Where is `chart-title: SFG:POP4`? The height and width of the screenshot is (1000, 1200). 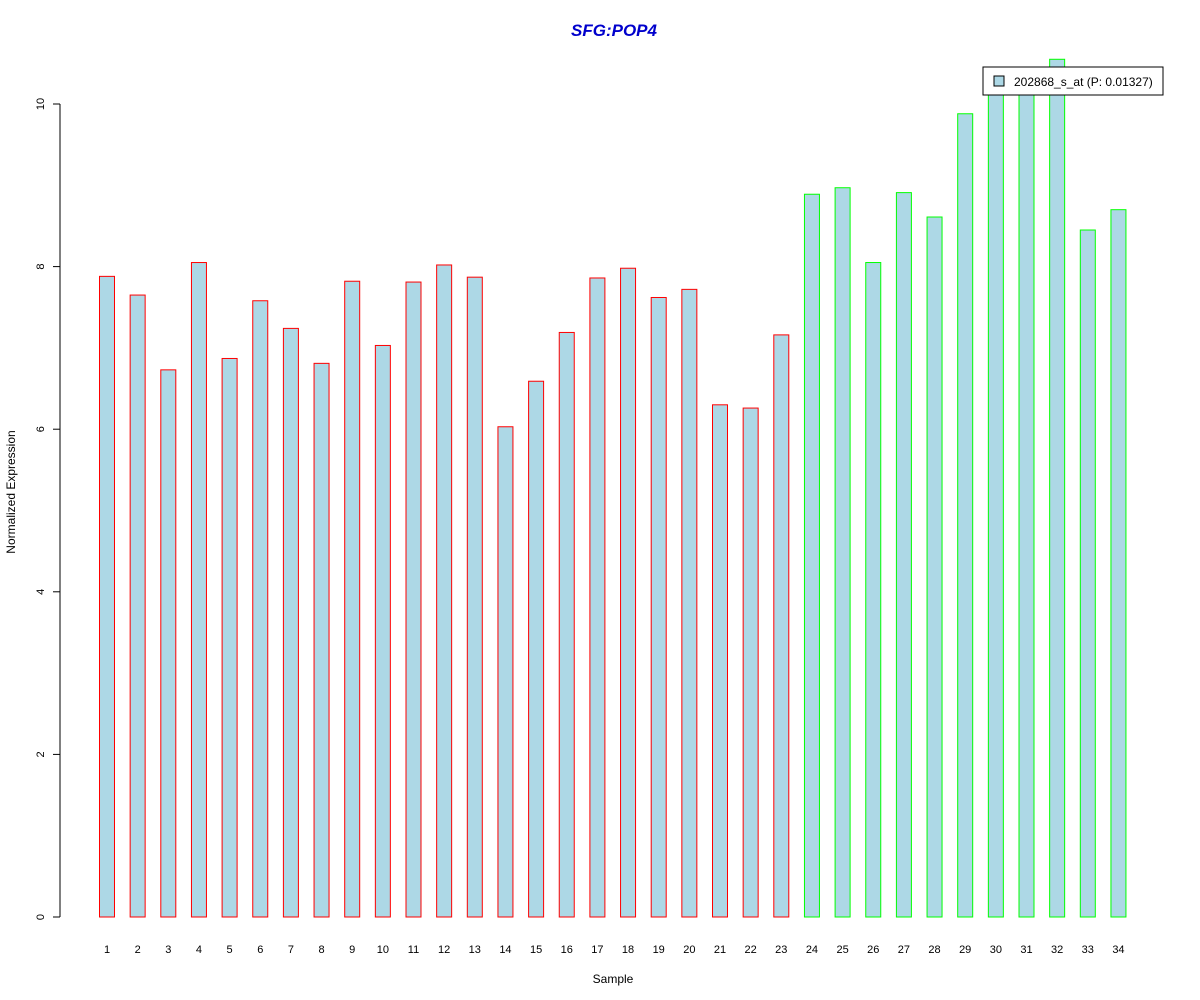 chart-title: SFG:POP4 is located at coordinates (614, 30).